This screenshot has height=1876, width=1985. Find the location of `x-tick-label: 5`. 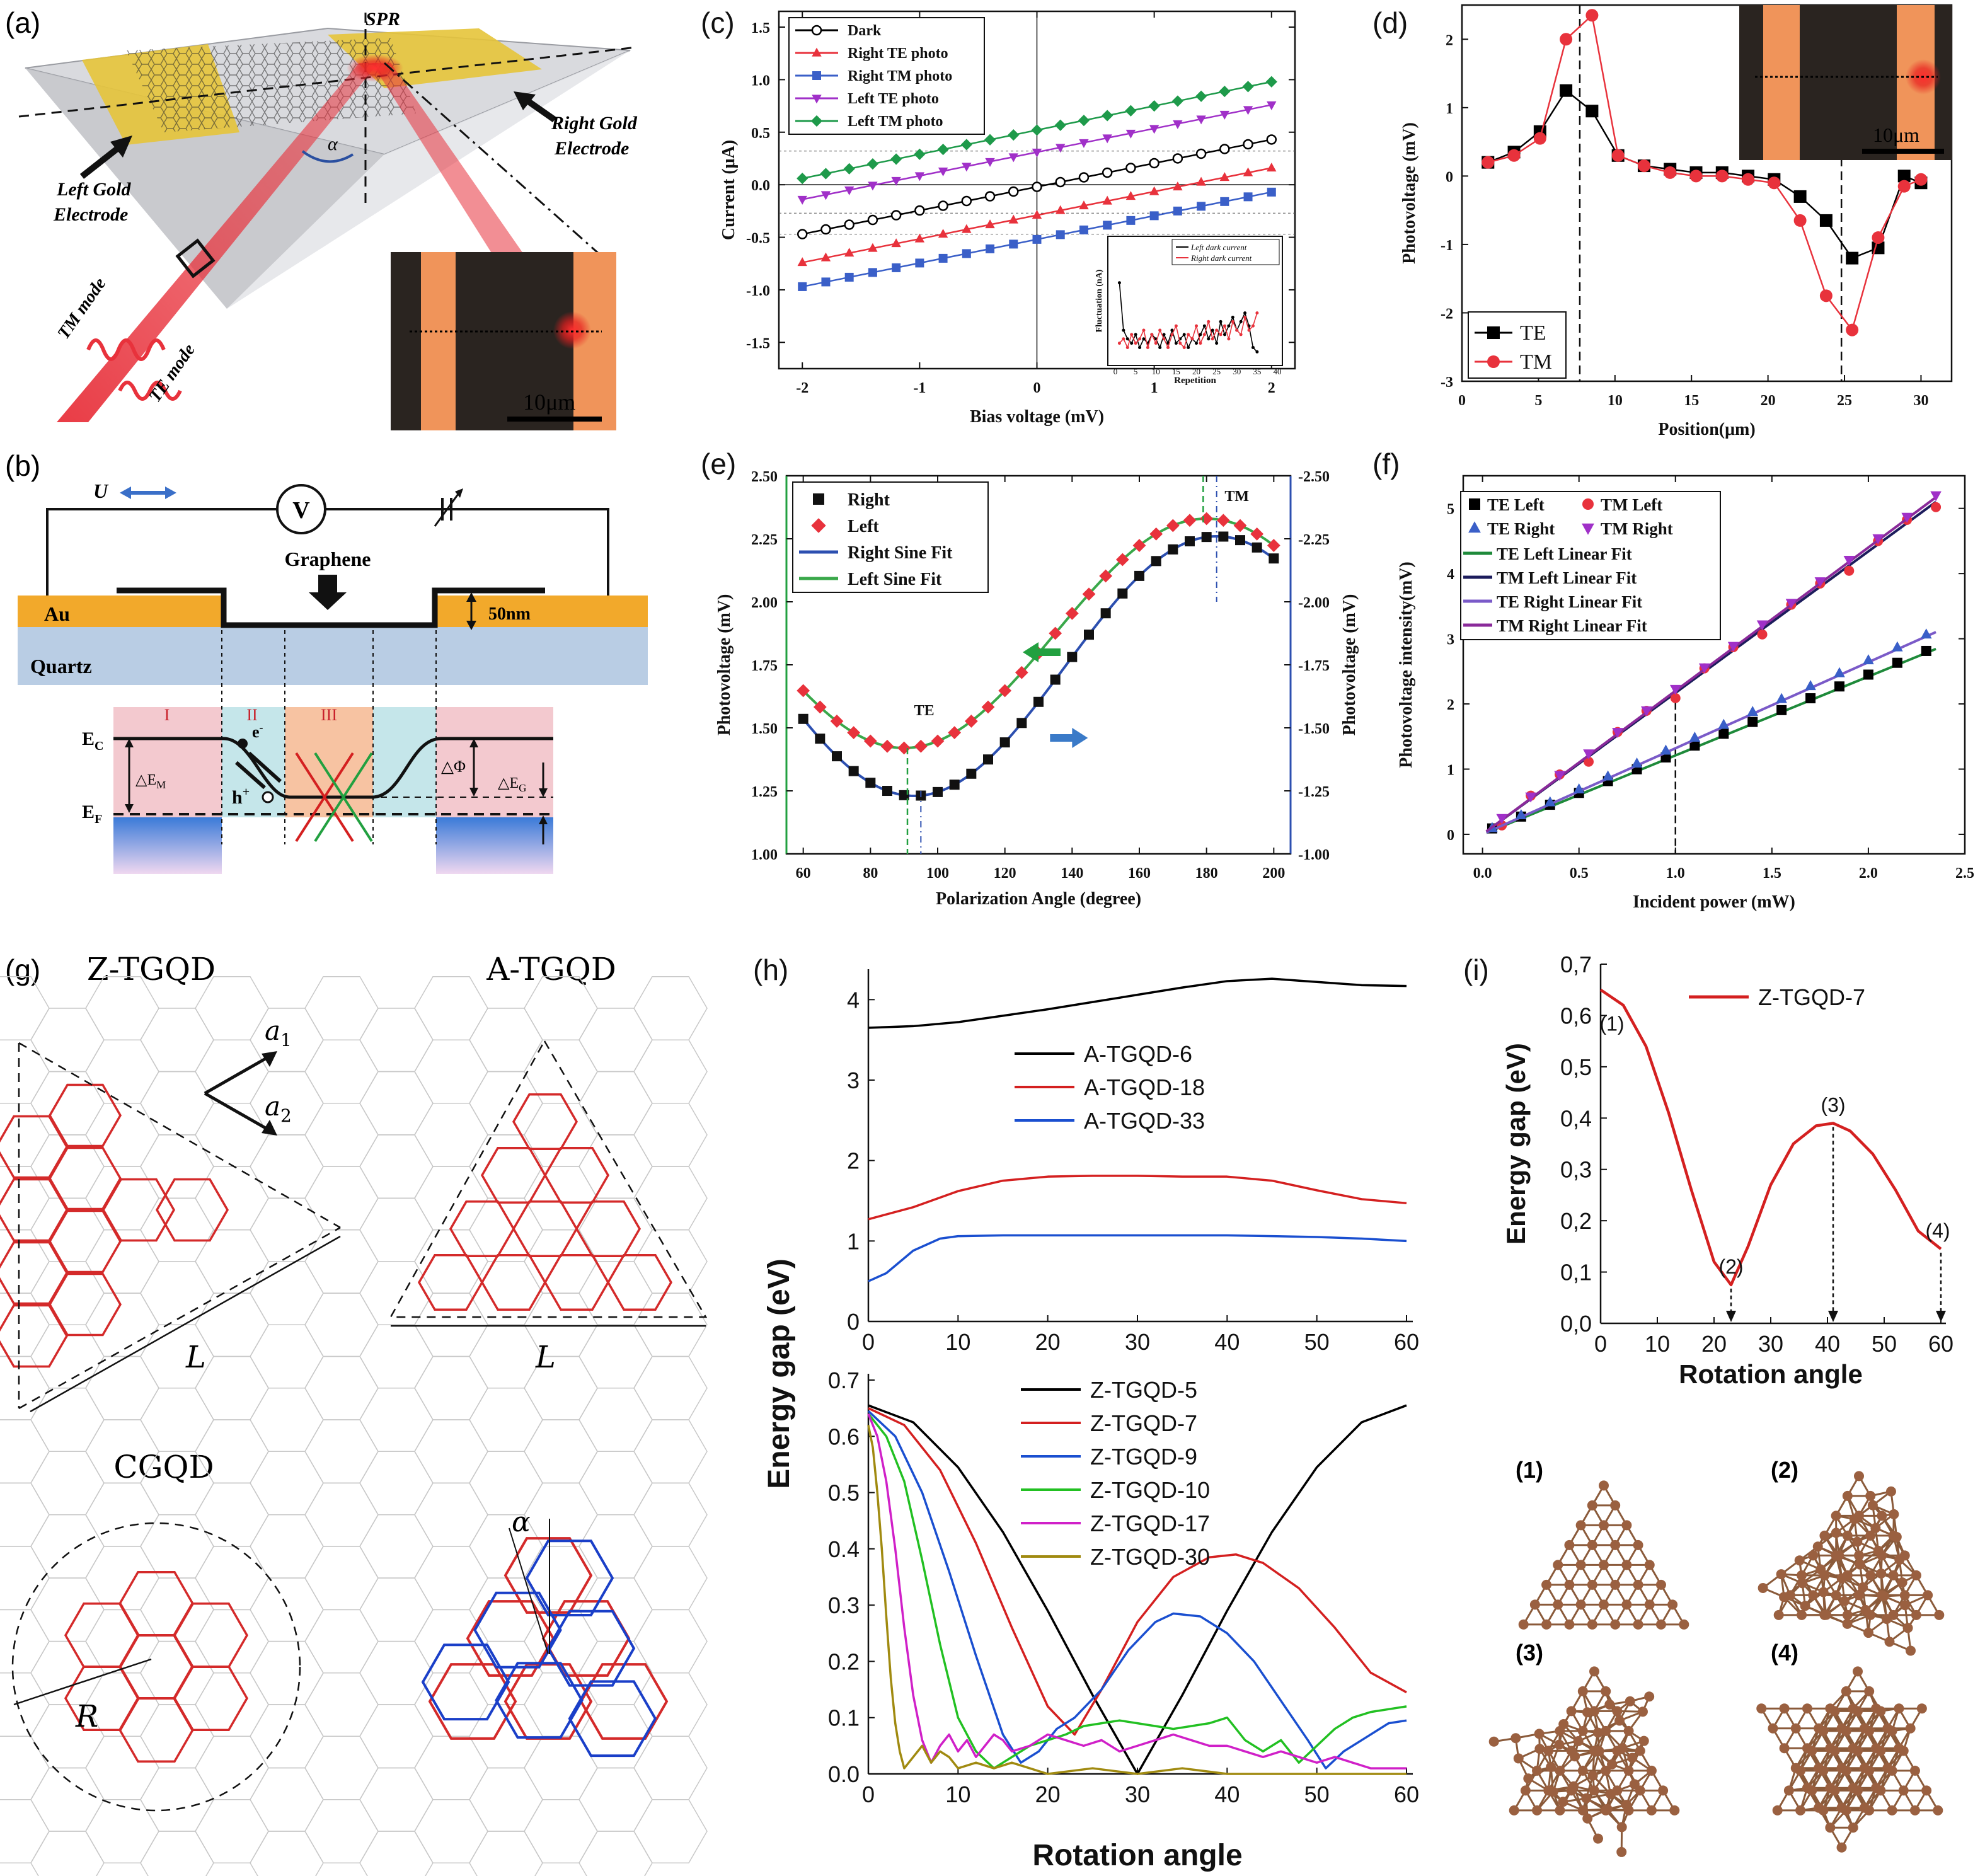

x-tick-label: 5 is located at coordinates (1538, 401).